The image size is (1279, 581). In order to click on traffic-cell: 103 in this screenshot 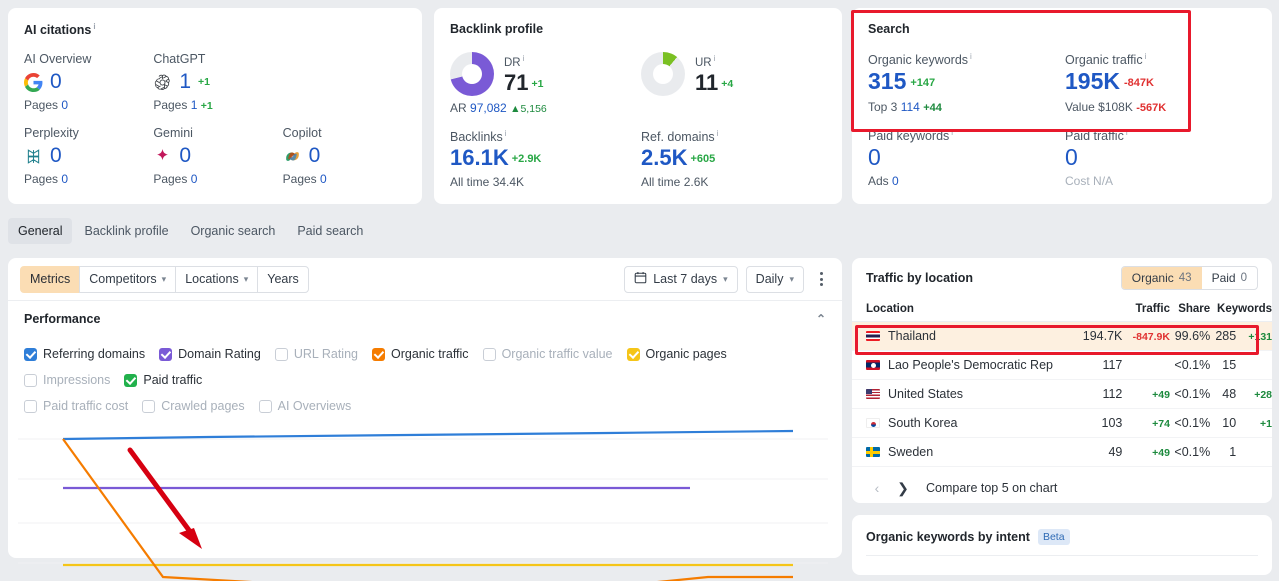, I will do `click(1100, 423)`.